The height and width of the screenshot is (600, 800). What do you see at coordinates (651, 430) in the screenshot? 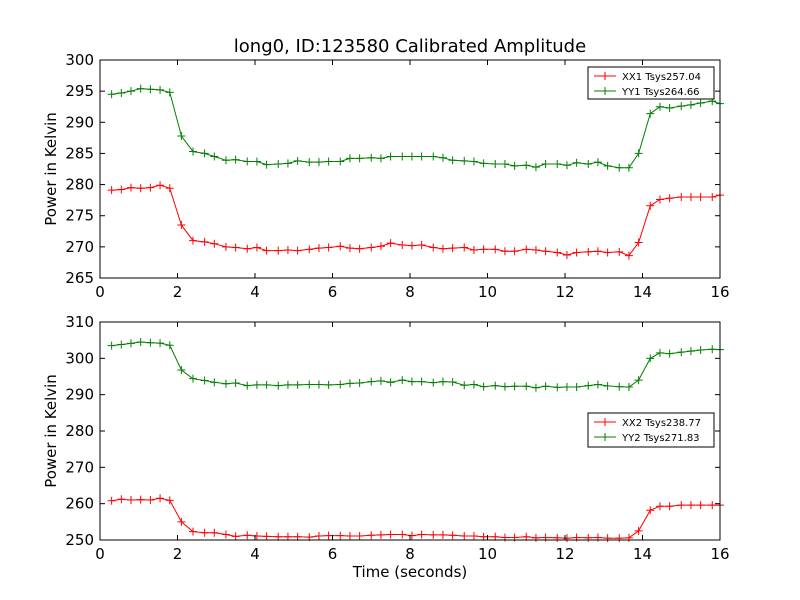
I see `legend: XX2 Tsys238.77 YY2 Tsys271.83` at bounding box center [651, 430].